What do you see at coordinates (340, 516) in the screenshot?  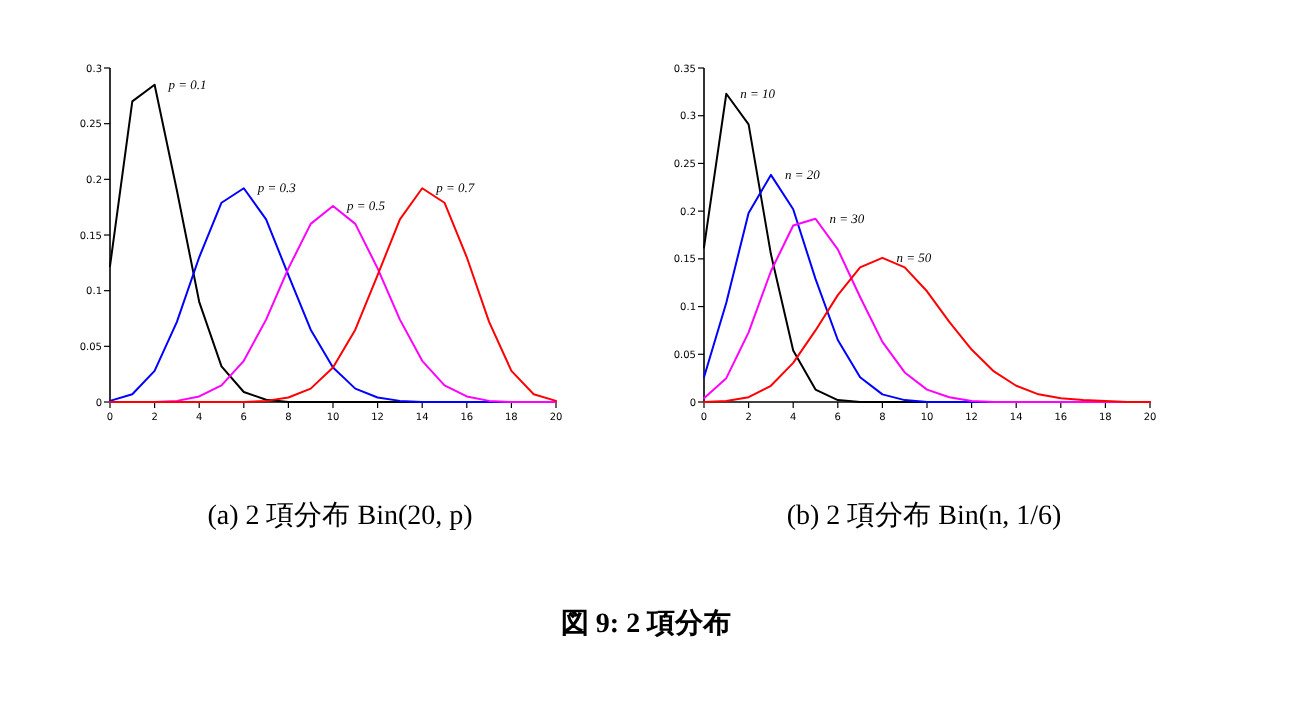 I see `text: (a) 2 項分布 Bin(20, p)` at bounding box center [340, 516].